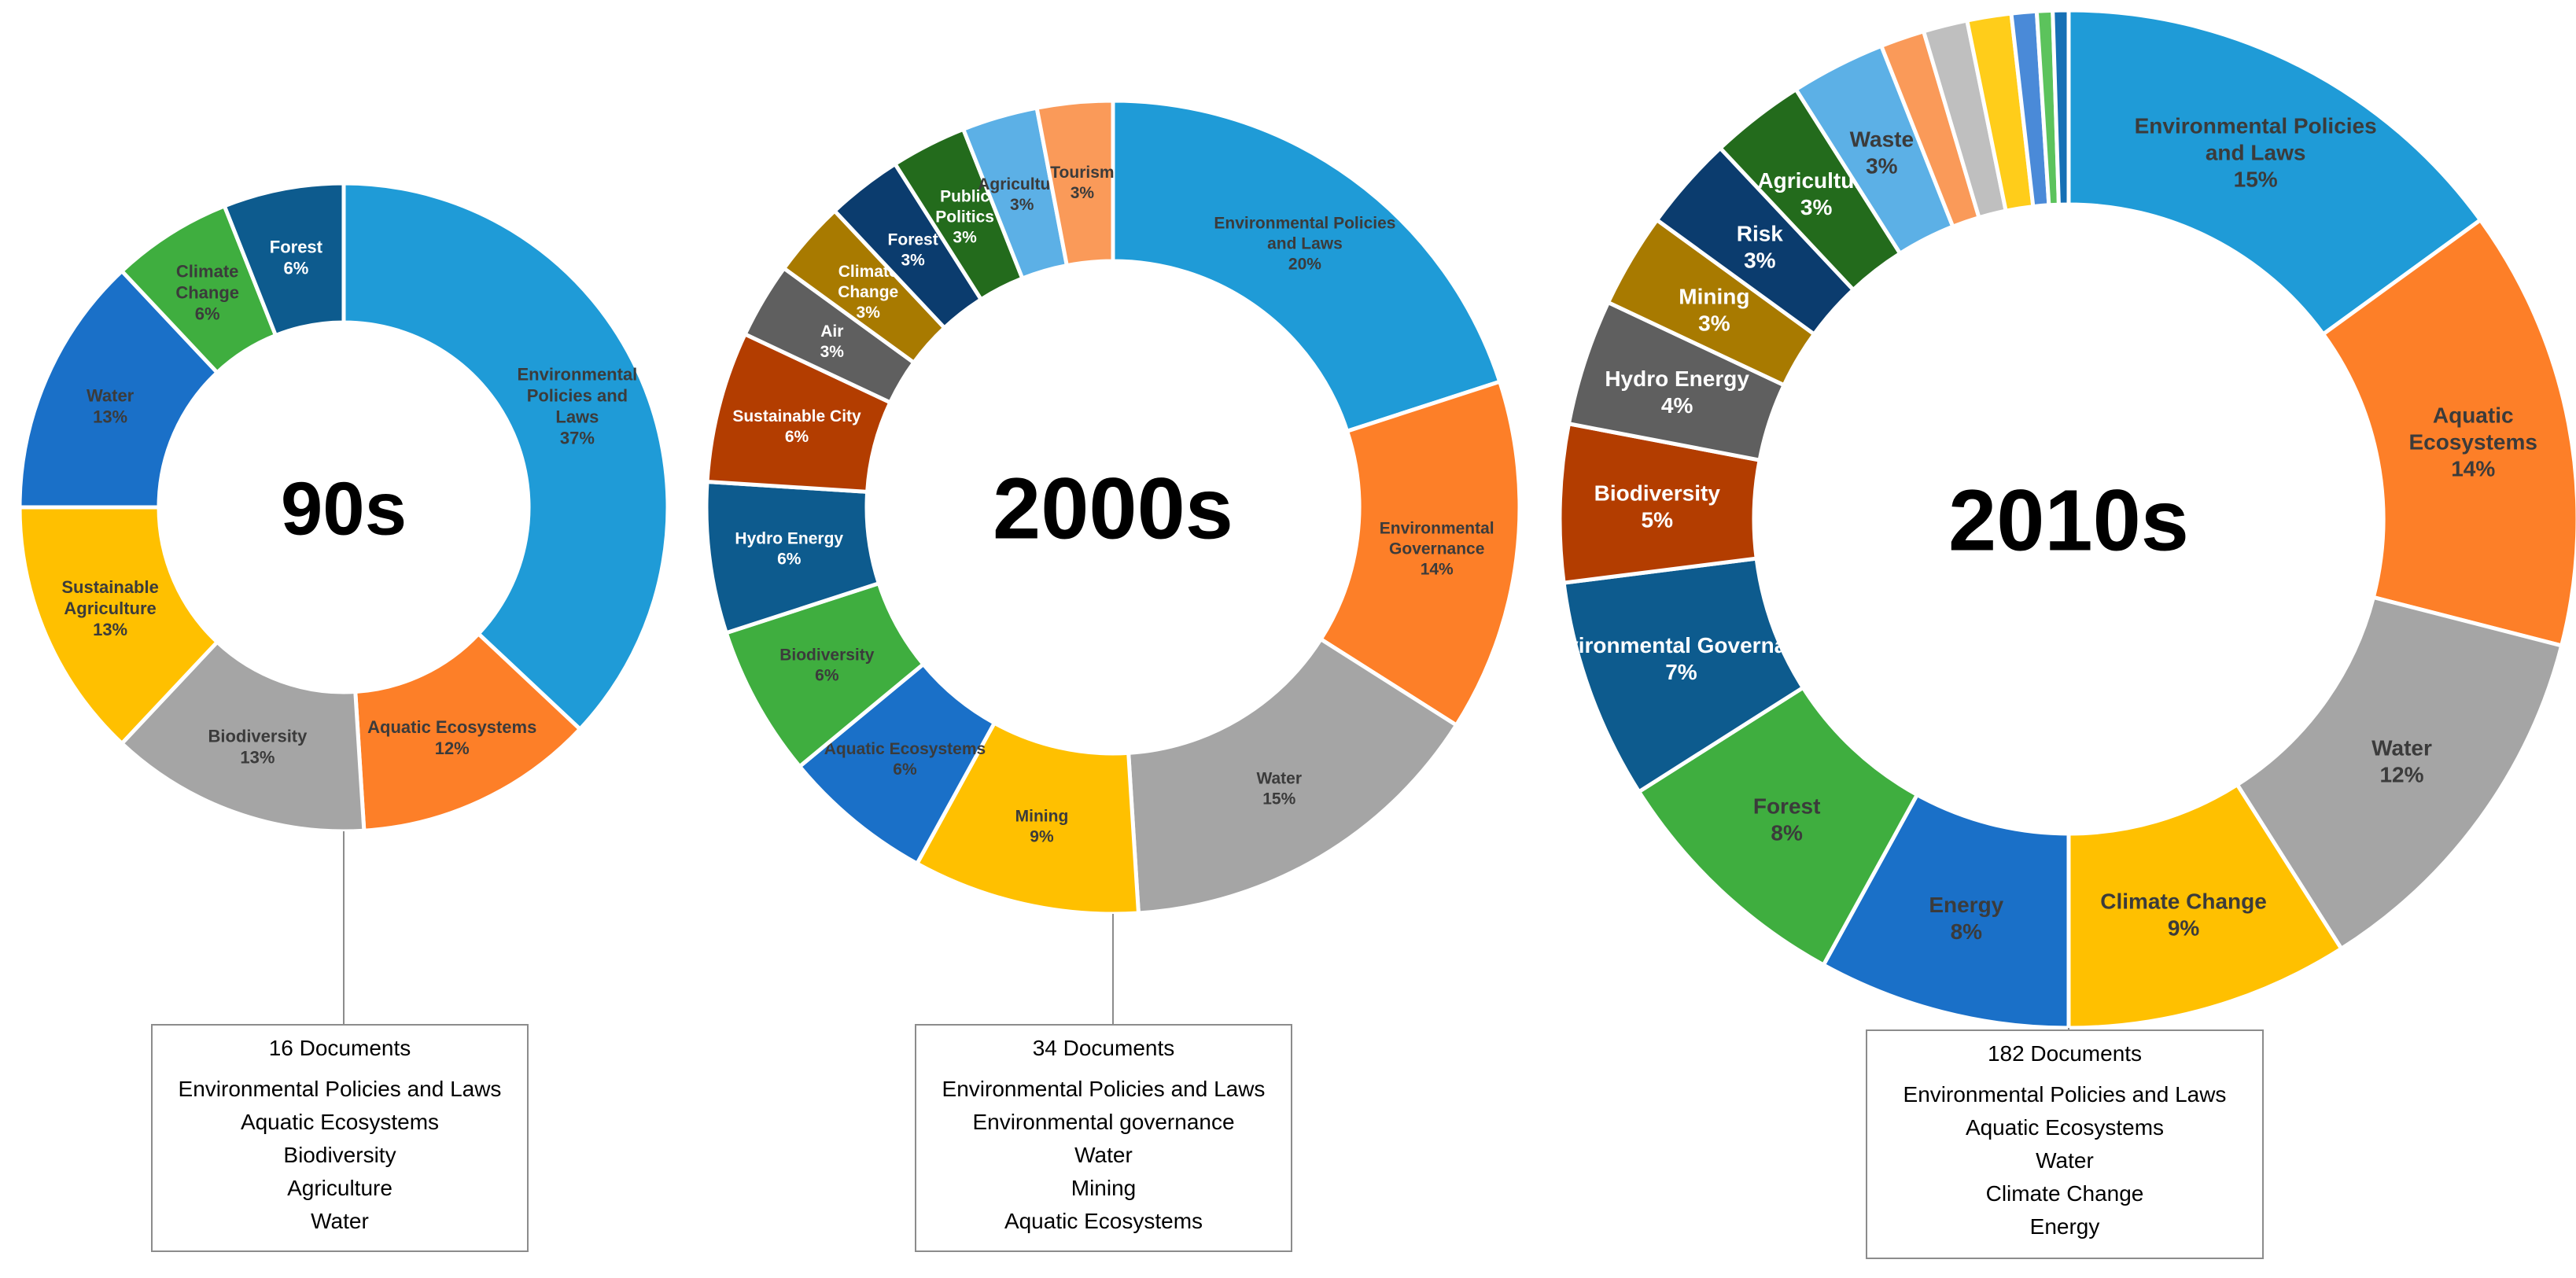 Image resolution: width=2576 pixels, height=1278 pixels. What do you see at coordinates (2064, 1193) in the screenshot?
I see `top-topic: Climate Change` at bounding box center [2064, 1193].